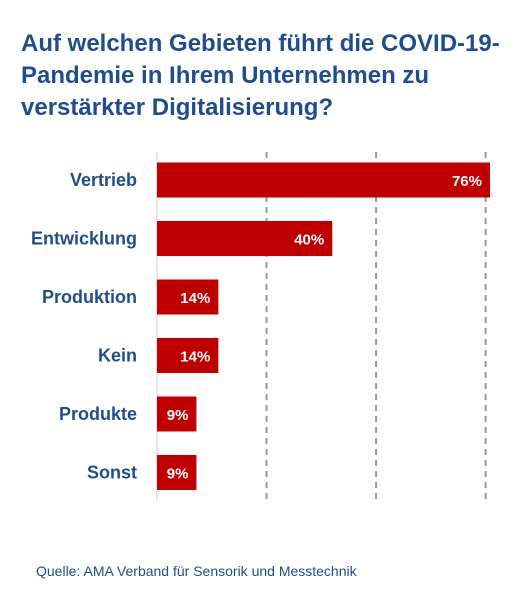  I want to click on bar-produkte, so click(177, 414).